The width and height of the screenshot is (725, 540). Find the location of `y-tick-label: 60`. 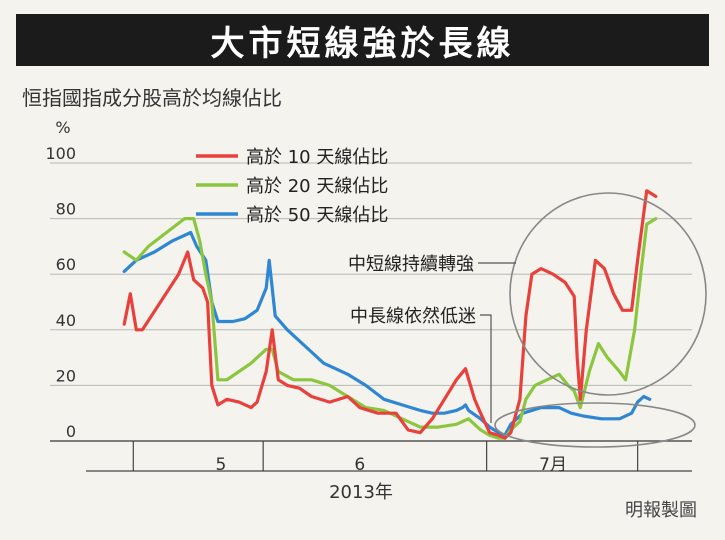

y-tick-label: 60 is located at coordinates (66, 264).